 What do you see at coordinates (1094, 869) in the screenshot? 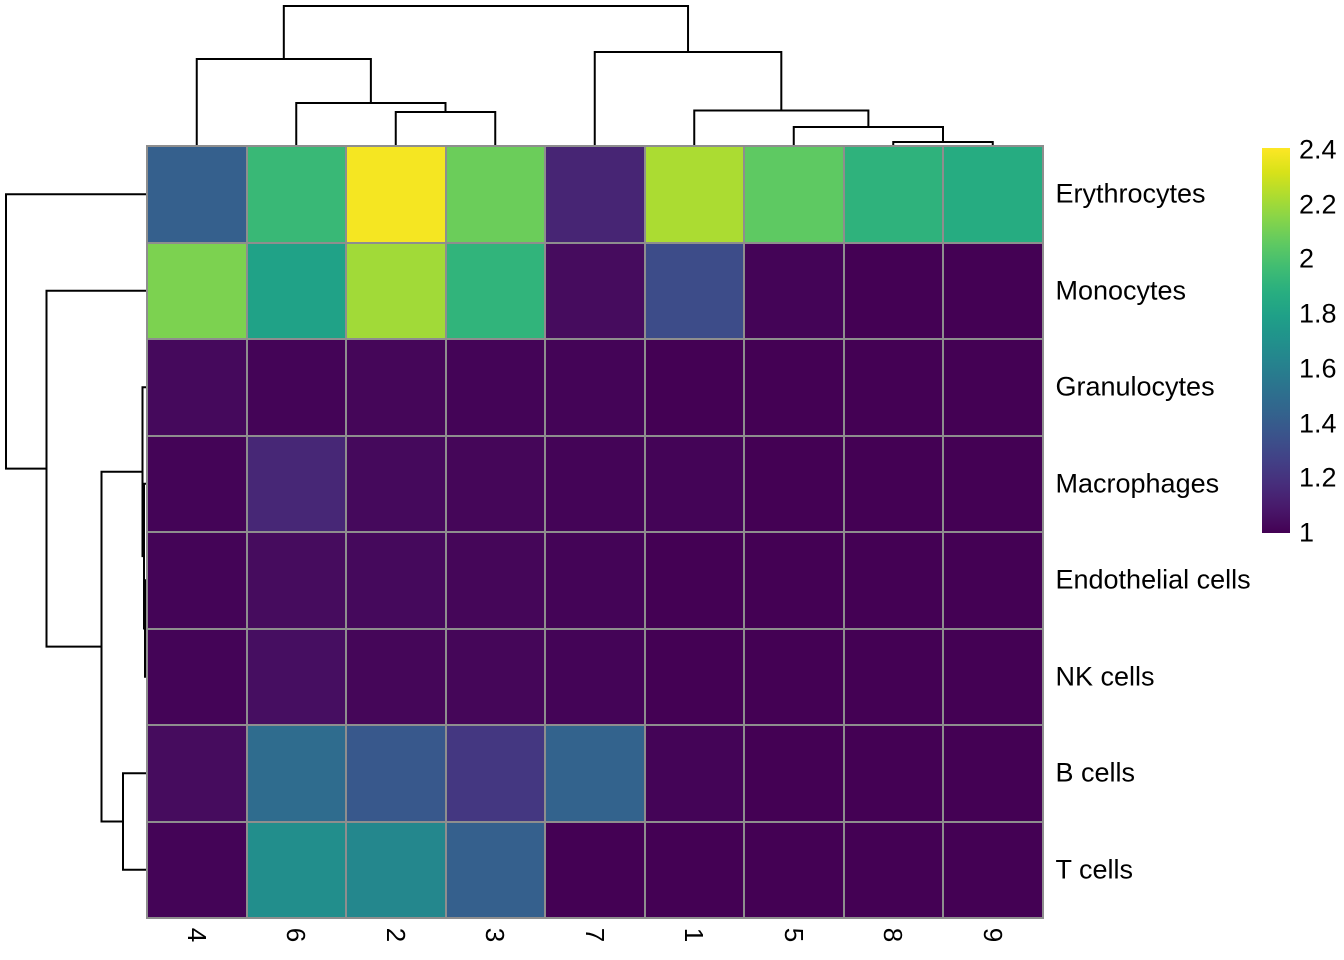
I see `row-label: T cells` at bounding box center [1094, 869].